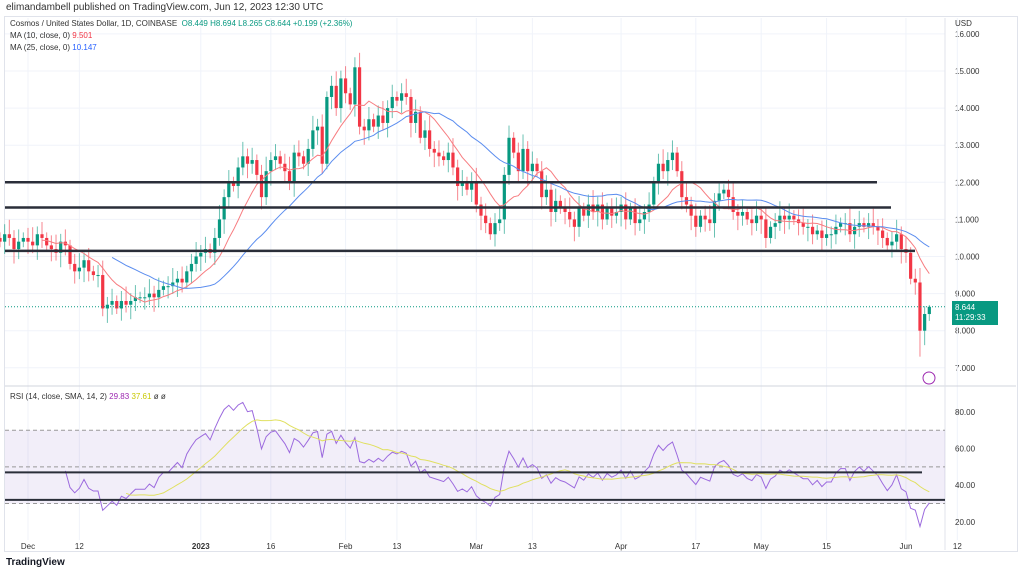 This screenshot has width=1024, height=572. What do you see at coordinates (322, 23) in the screenshot?
I see `change-value: +0.199 (+2.36%)` at bounding box center [322, 23].